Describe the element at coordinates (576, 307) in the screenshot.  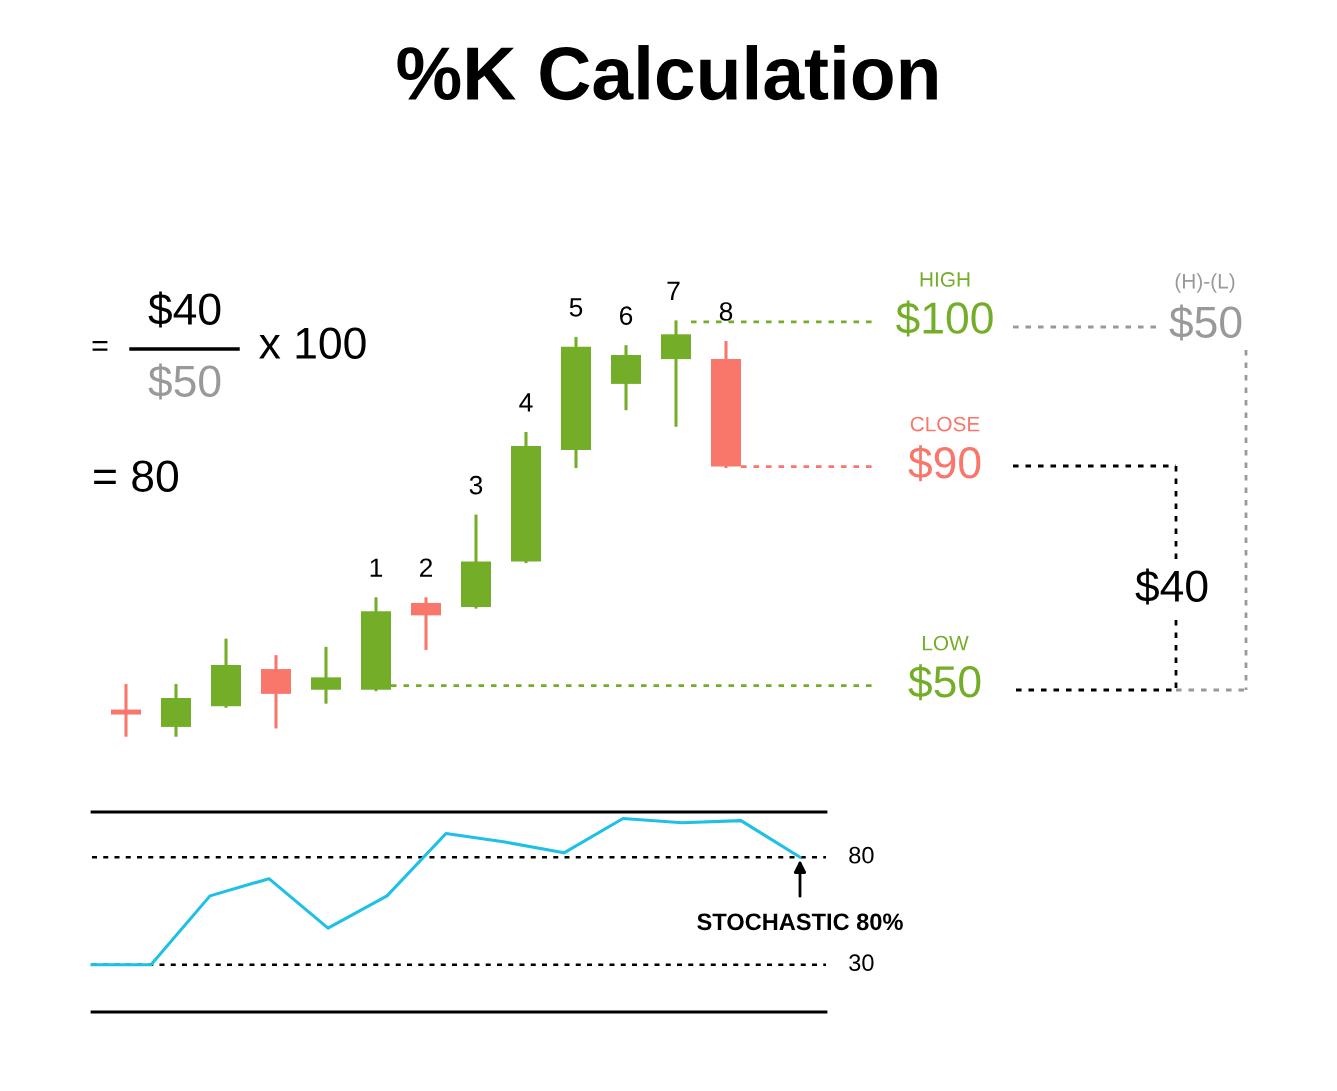
I see `category-label: 5` at that location.